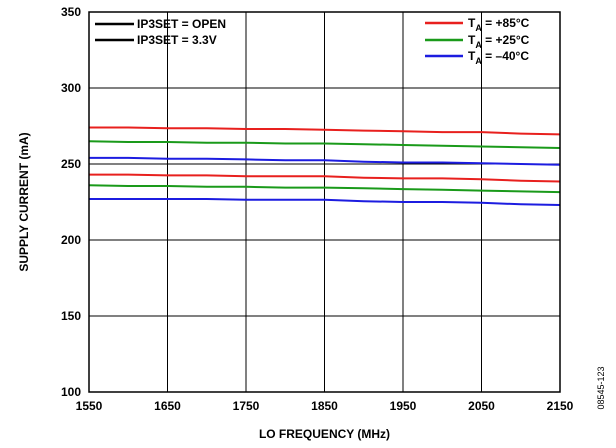  Describe the element at coordinates (89, 406) in the screenshot. I see `x-tick-label-1550: 1550` at that location.